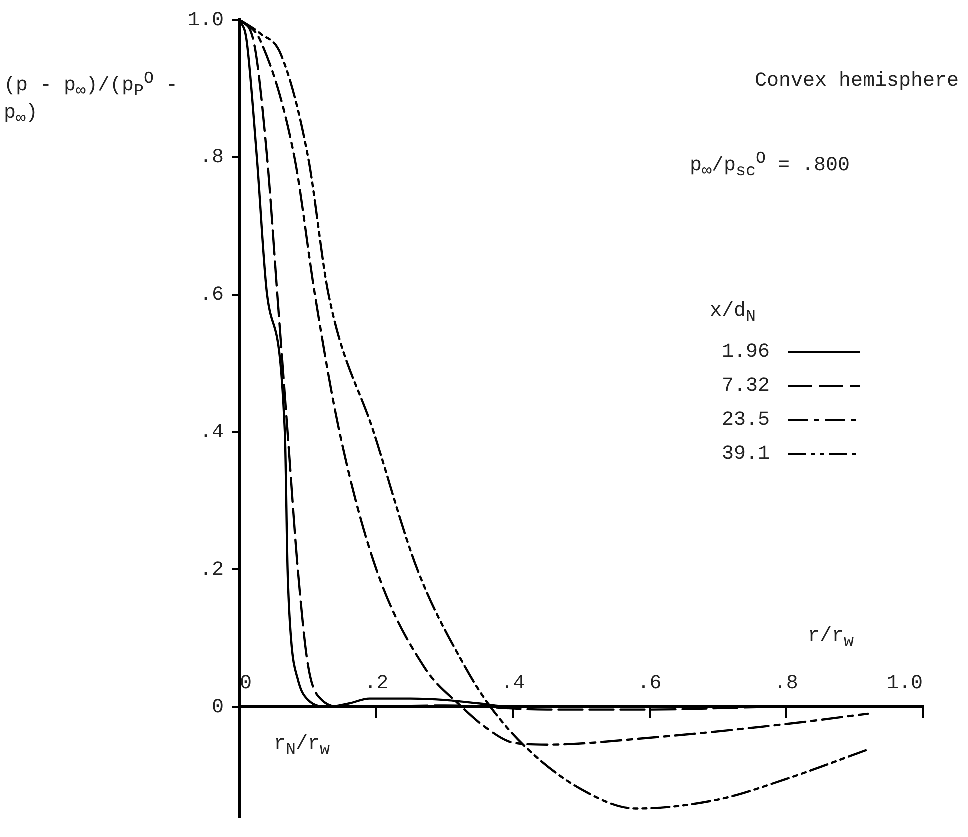  Describe the element at coordinates (91, 99) in the screenshot. I see `text: (p - p$_{∞}$)/(p$_{P}$$^{O}$ - p$_{∞}$)` at that location.